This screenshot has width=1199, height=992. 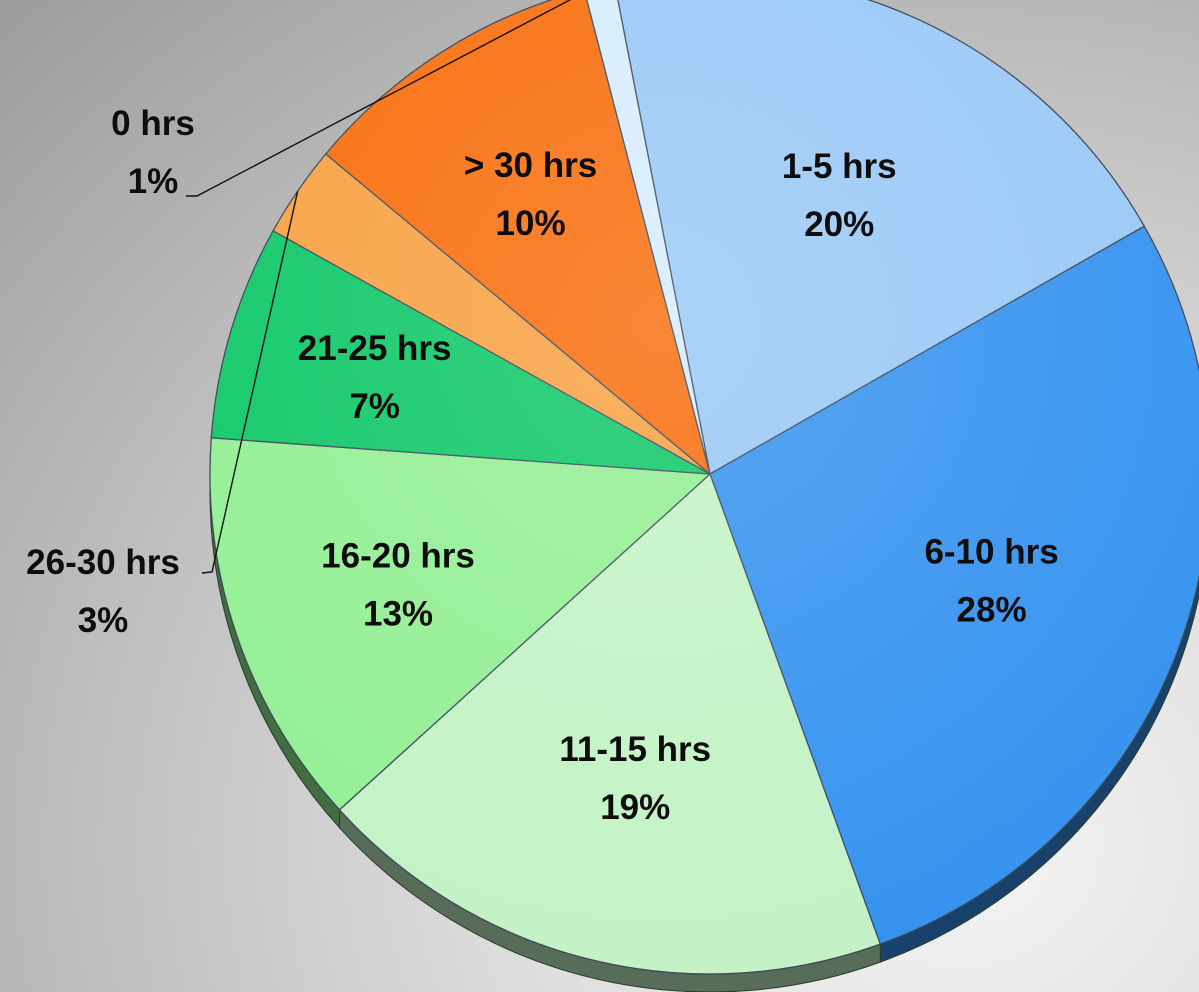 I want to click on leader-line-26-30-hrs, so click(x=250, y=382).